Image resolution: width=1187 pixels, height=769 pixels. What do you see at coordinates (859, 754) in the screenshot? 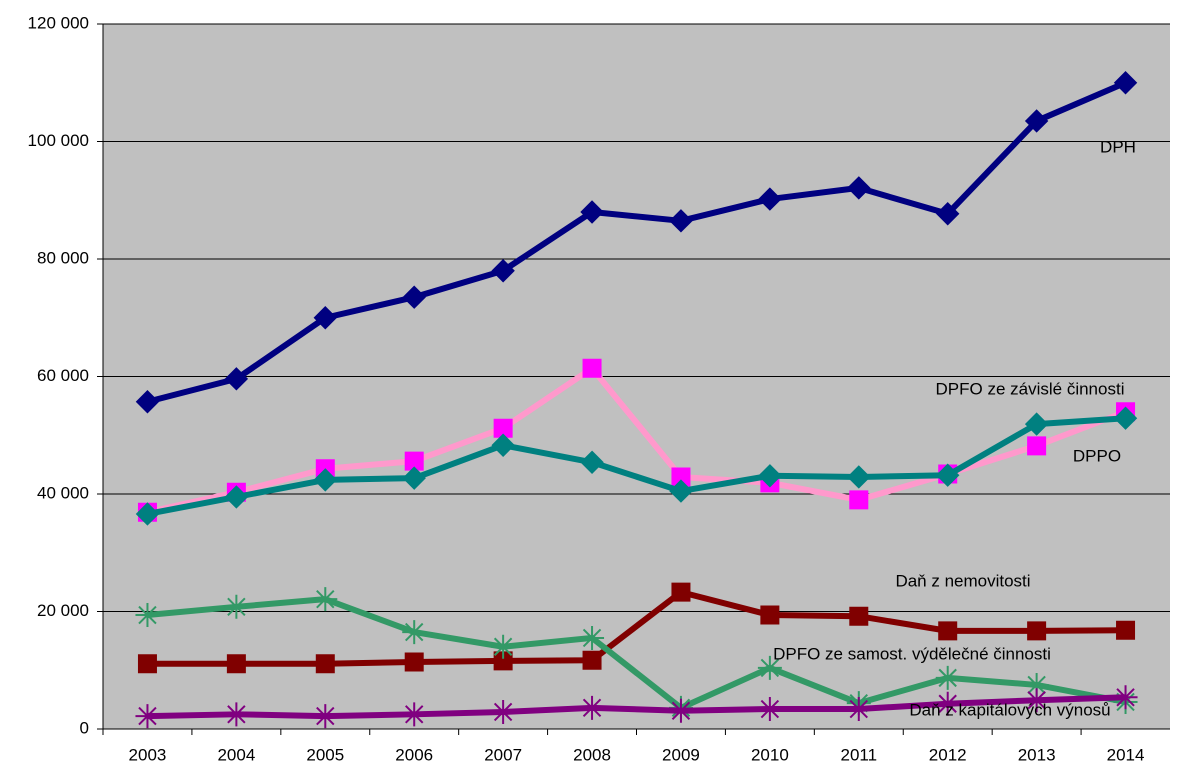
I see `x-tick-label: 2011` at bounding box center [859, 754].